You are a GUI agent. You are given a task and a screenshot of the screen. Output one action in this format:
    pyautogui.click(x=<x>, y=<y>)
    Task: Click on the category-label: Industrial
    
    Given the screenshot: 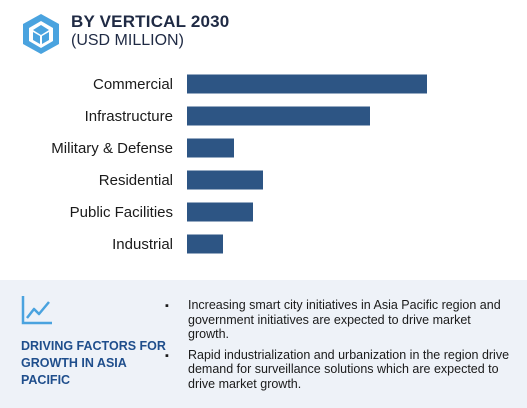 What is the action you would take?
    pyautogui.click(x=142, y=244)
    